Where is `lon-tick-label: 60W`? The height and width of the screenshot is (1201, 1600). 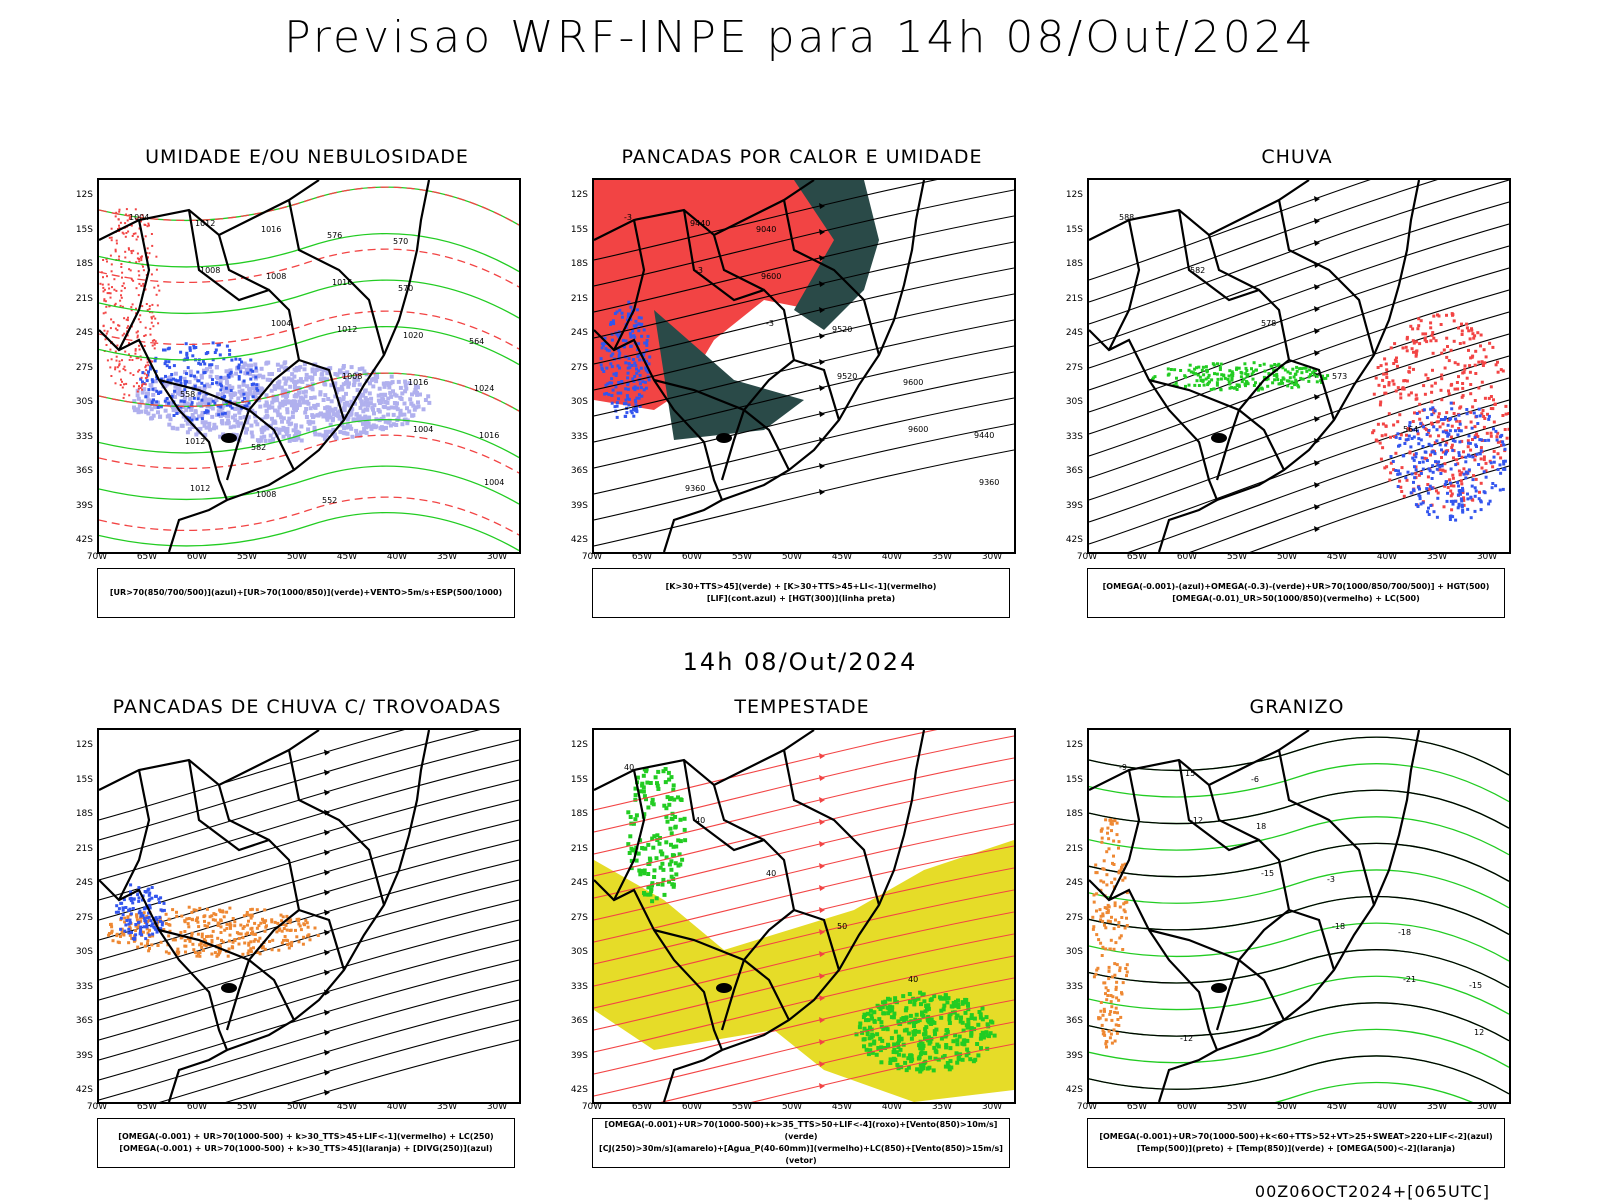 lon-tick-label: 60W is located at coordinates (197, 1107).